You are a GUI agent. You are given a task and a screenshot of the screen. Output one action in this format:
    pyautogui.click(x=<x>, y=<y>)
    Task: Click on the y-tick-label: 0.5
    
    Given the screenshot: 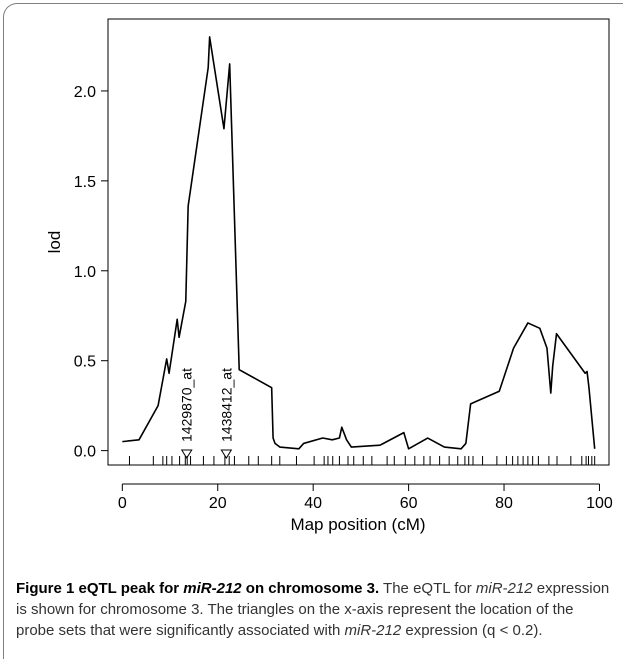 What is the action you would take?
    pyautogui.click(x=85, y=362)
    